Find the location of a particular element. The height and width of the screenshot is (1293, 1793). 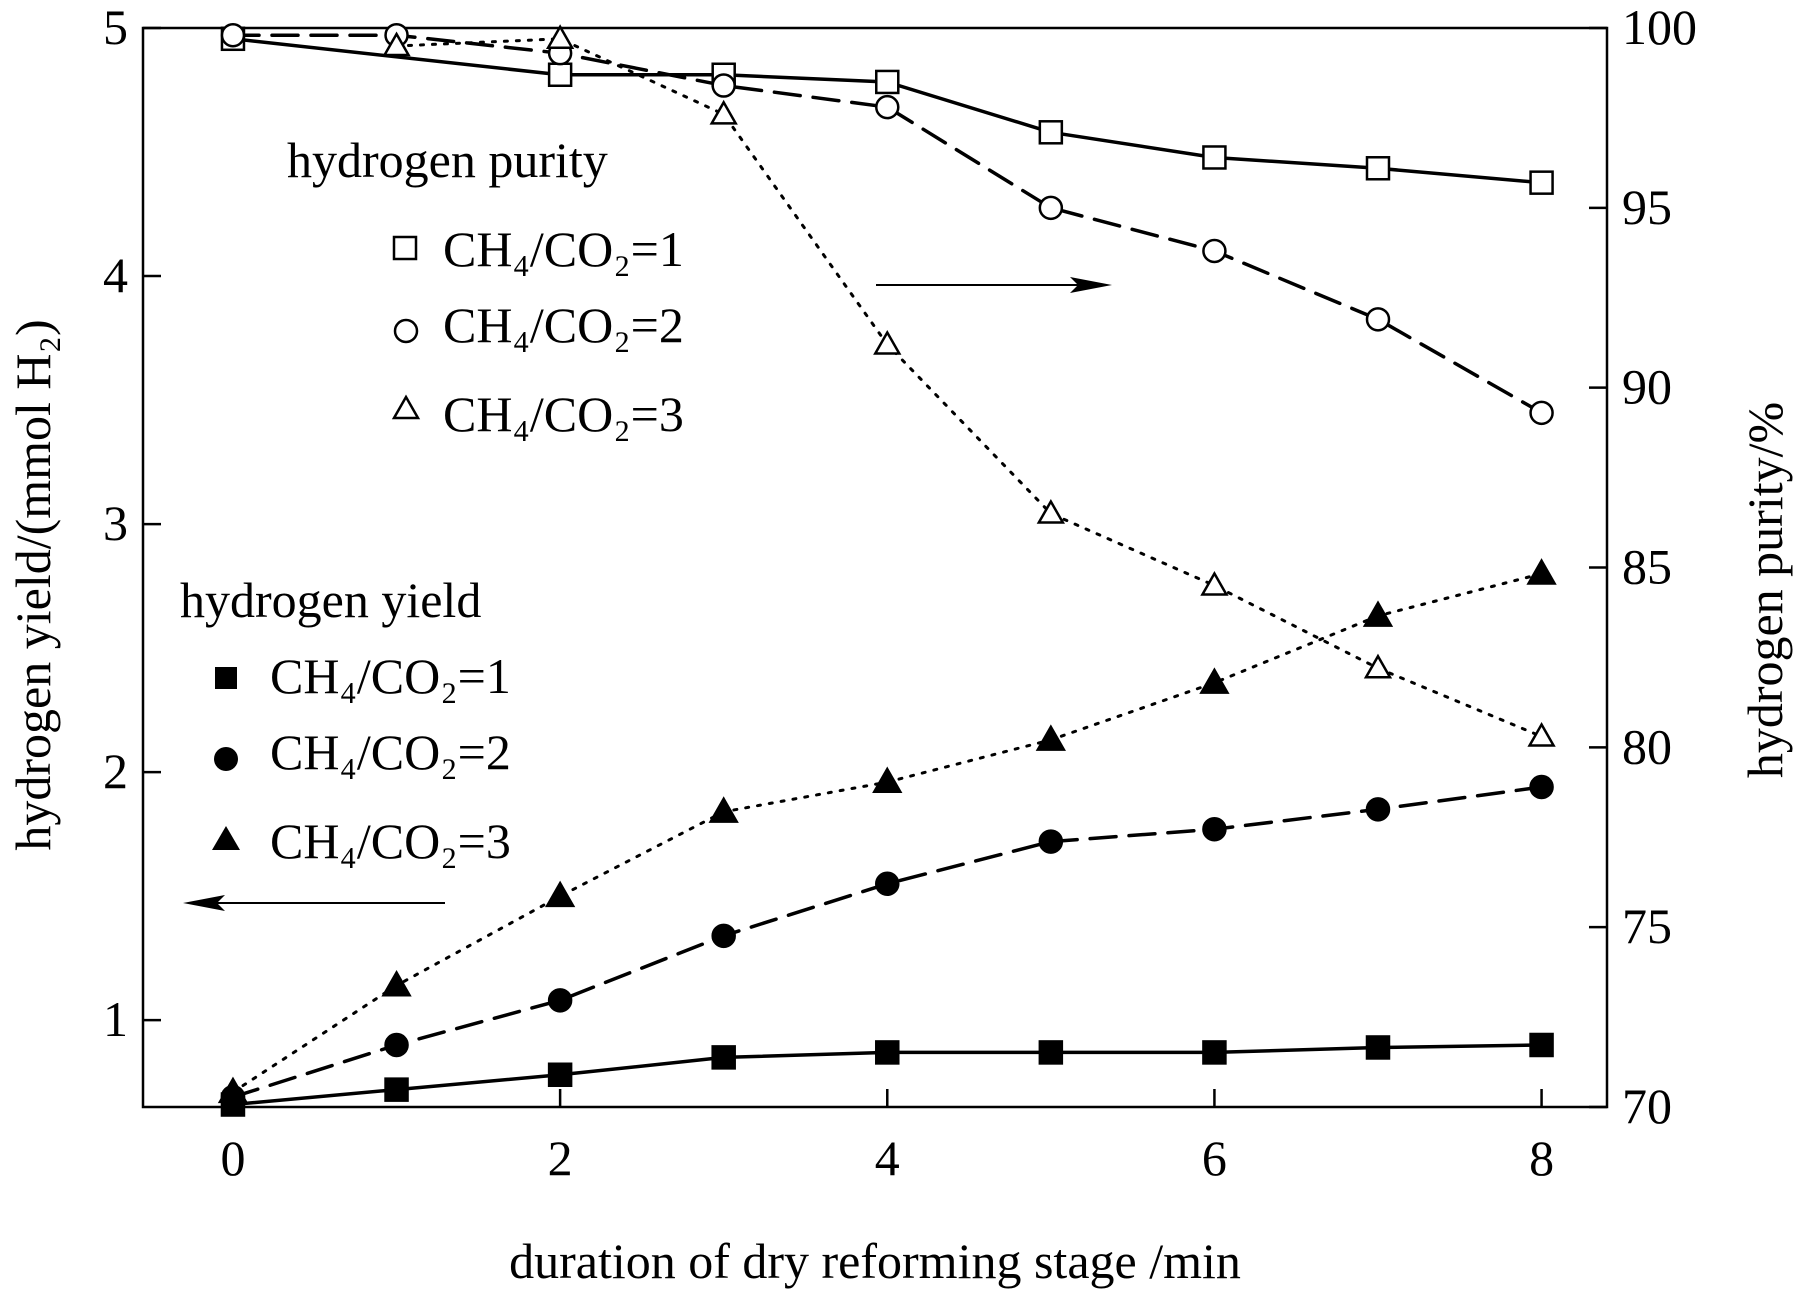

left-y-tick-label: 1 is located at coordinates (115, 1019).